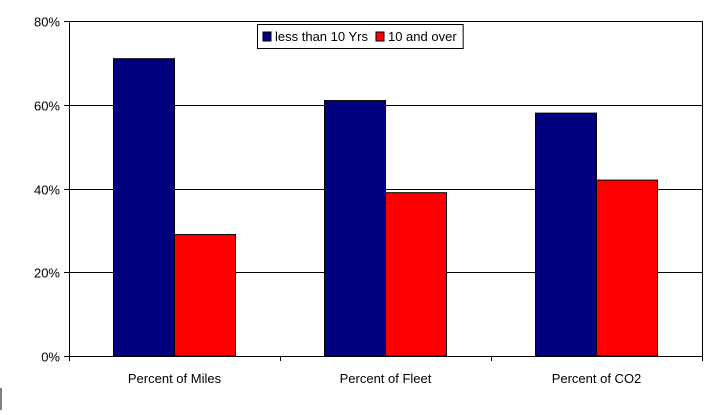 The image size is (717, 415). What do you see at coordinates (47, 273) in the screenshot?
I see `y-tick-label: 20%` at bounding box center [47, 273].